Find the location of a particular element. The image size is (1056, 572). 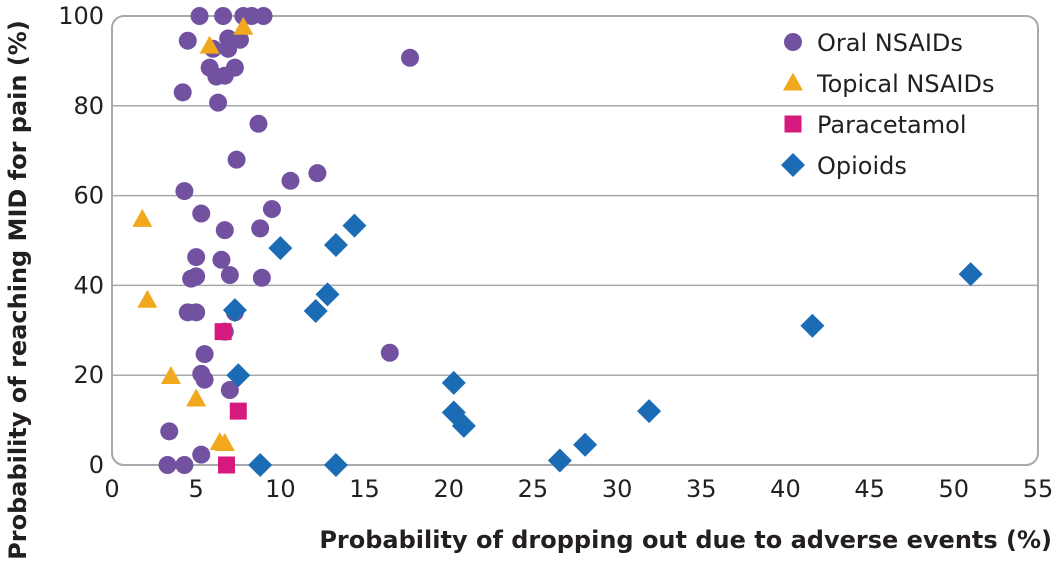

x-tick-label: 20 is located at coordinates (448, 489).